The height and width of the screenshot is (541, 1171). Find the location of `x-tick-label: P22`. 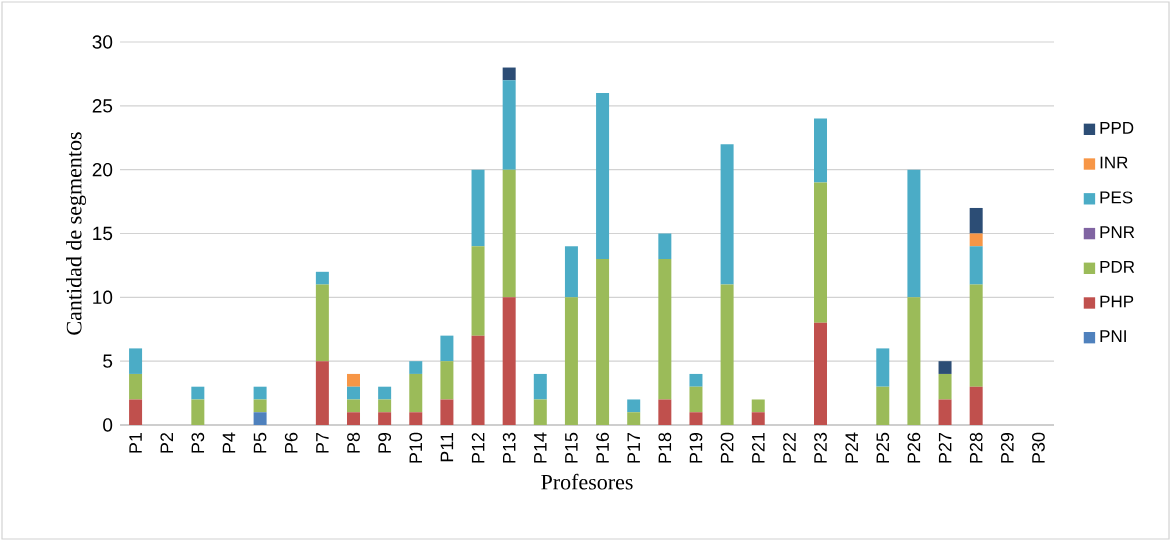

x-tick-label: P22 is located at coordinates (789, 447).